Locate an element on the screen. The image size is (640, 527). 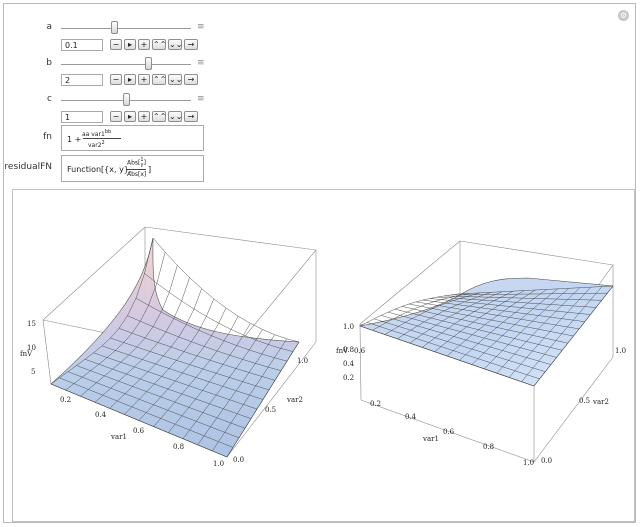
slider-a-thumb is located at coordinates (114, 27).